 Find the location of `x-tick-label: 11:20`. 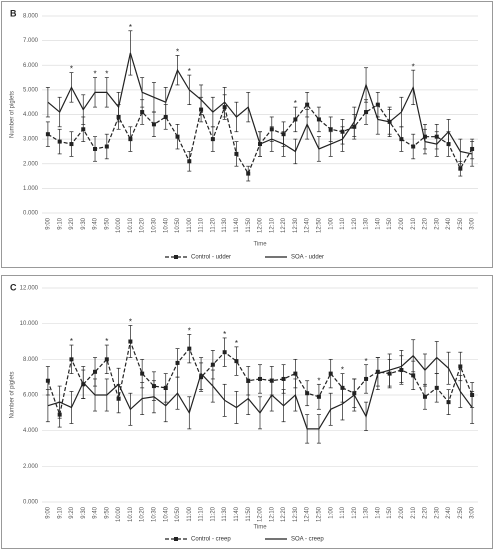

x-tick-label: 11:20 is located at coordinates (213, 224).